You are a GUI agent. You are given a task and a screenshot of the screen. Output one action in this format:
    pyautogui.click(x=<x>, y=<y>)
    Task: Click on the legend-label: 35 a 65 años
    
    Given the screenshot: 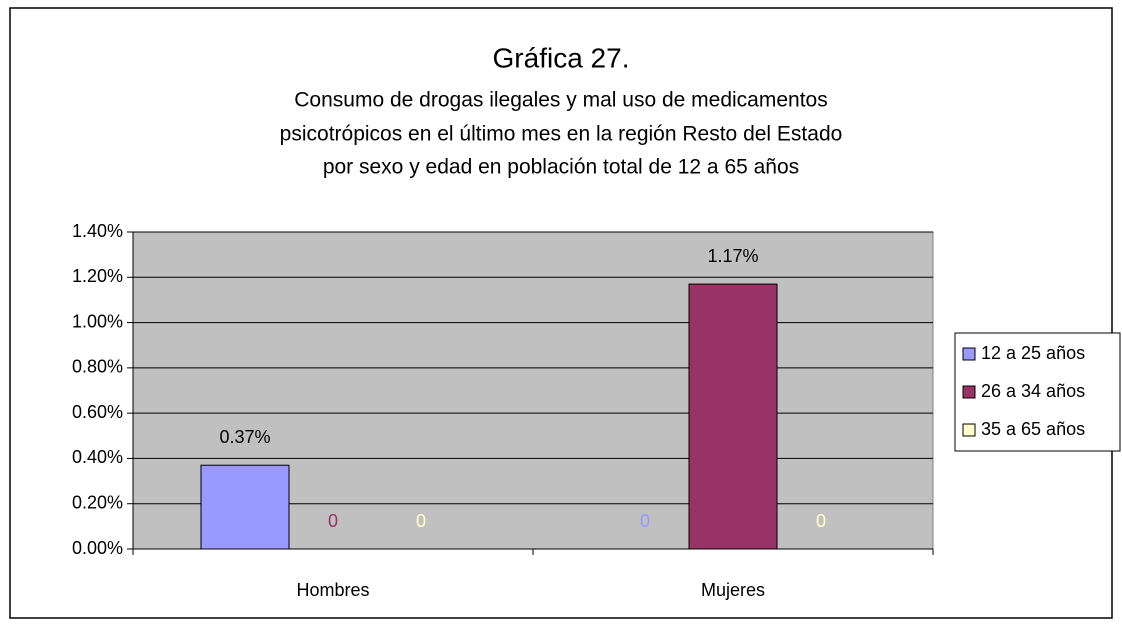 What is the action you would take?
    pyautogui.click(x=1033, y=429)
    